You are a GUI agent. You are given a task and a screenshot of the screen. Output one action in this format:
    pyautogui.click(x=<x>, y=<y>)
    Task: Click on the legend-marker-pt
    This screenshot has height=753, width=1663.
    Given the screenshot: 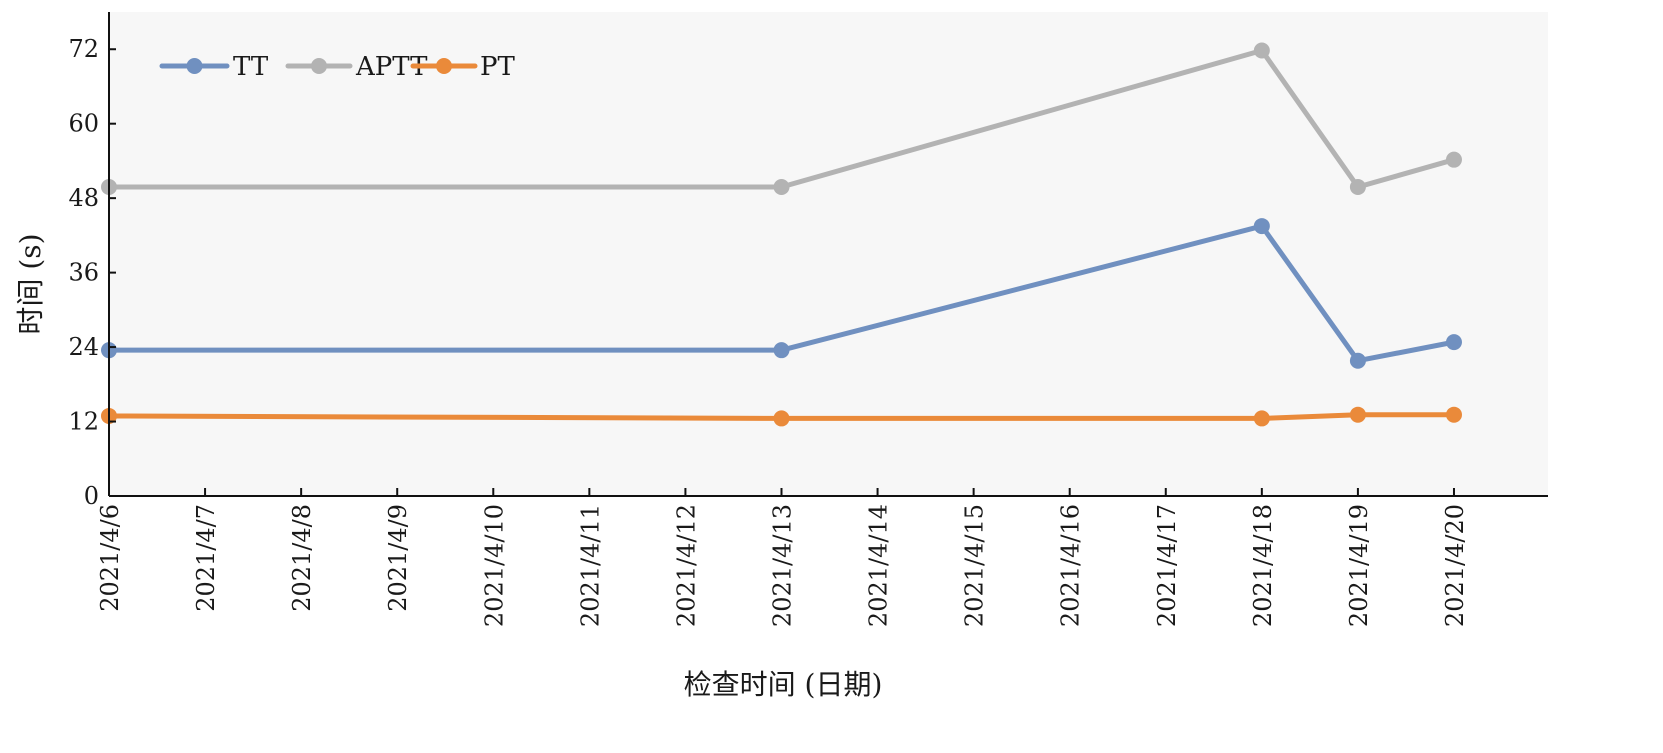 What is the action you would take?
    pyautogui.click(x=444, y=66)
    